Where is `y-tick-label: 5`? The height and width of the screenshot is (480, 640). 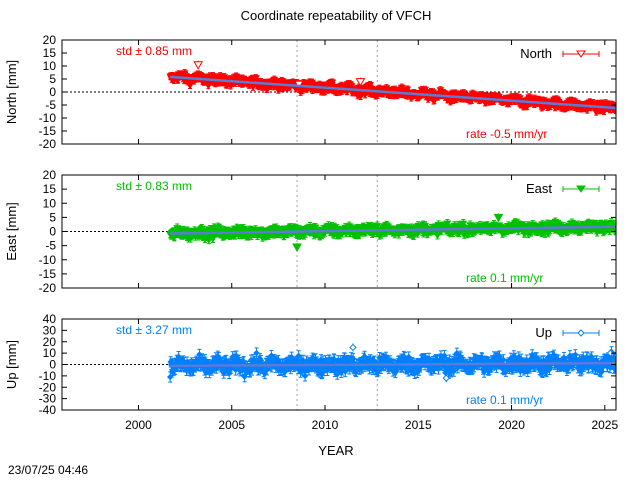
y-tick-label: 5 is located at coordinates (52, 79).